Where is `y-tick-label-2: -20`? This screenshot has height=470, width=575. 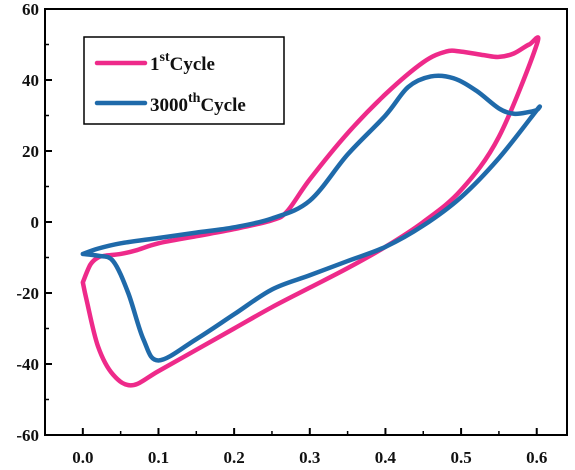
y-tick-label-2: -20 is located at coordinates (27, 293).